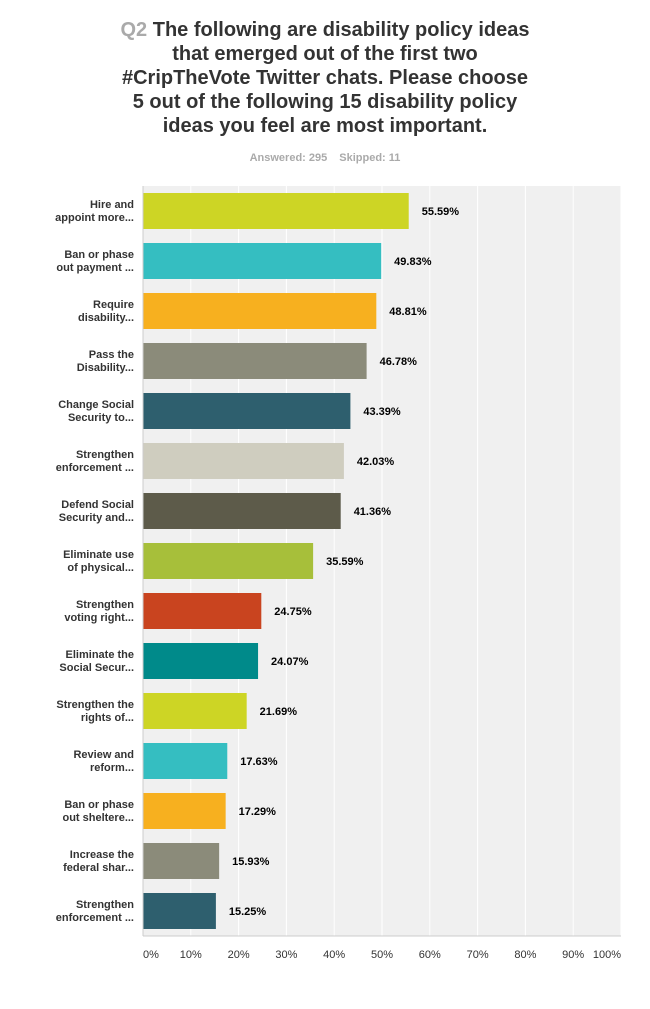 The image size is (650, 1009). I want to click on response-stats: Answered: 295 Skipped: 11, so click(325, 158).